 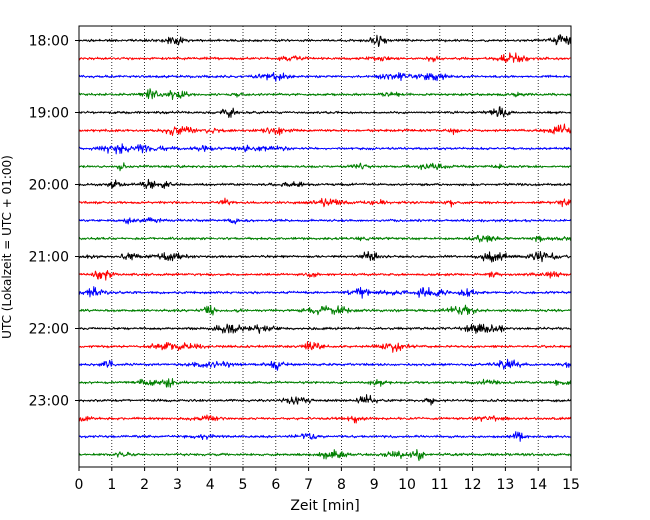 I want to click on x-tick-label: 4, so click(x=210, y=485).